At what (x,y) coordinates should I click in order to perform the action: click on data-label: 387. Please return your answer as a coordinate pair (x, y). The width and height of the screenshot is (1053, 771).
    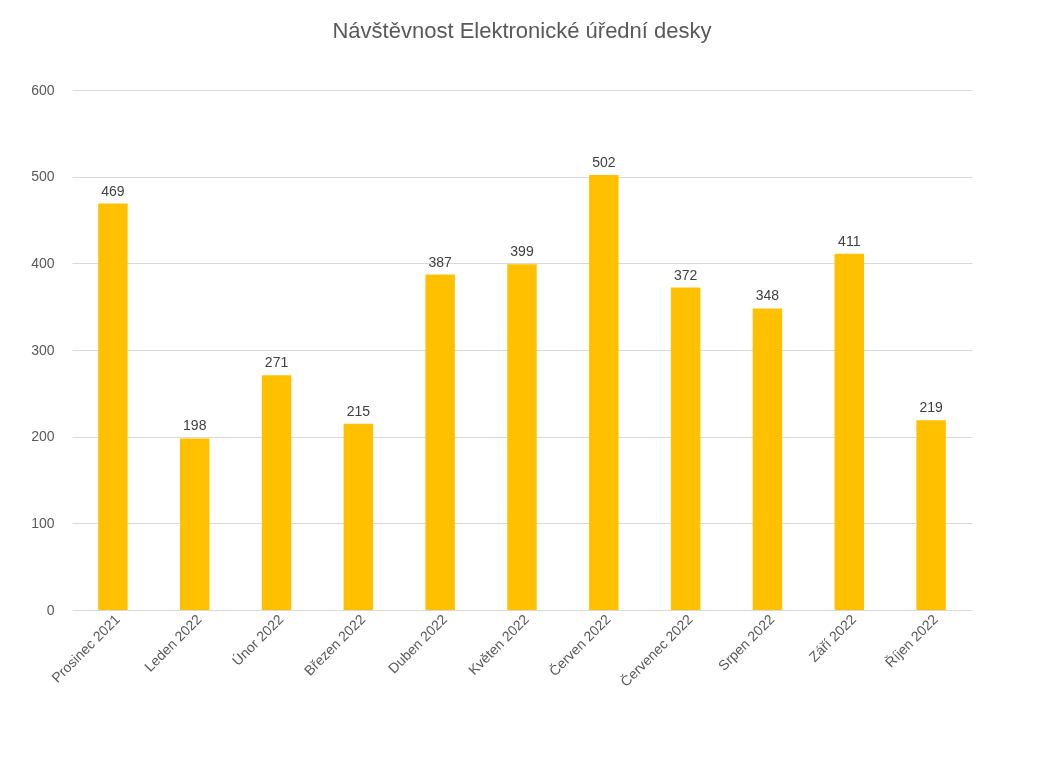
    Looking at the image, I should click on (440, 261).